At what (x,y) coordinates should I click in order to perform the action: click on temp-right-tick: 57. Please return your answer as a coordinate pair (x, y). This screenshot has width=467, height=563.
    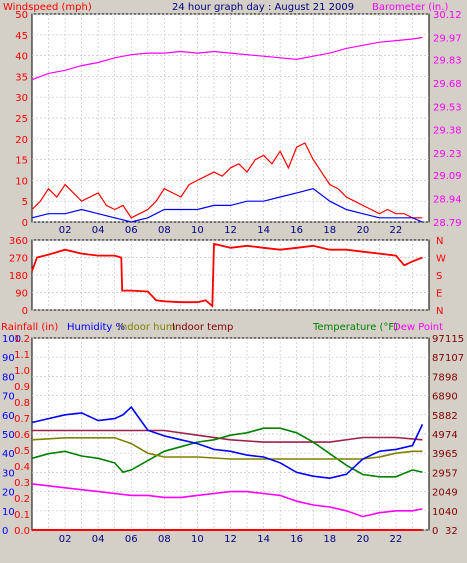
    Looking at the image, I should click on (451, 473).